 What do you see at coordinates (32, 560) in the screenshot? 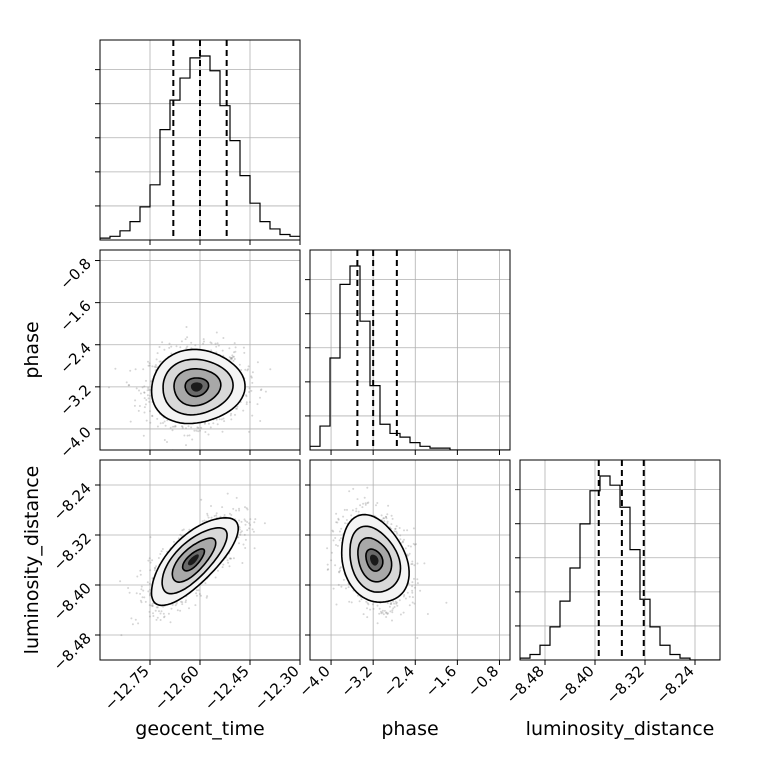
I see `y-axis-label-luminosity_distance: luminosity_distance` at bounding box center [32, 560].